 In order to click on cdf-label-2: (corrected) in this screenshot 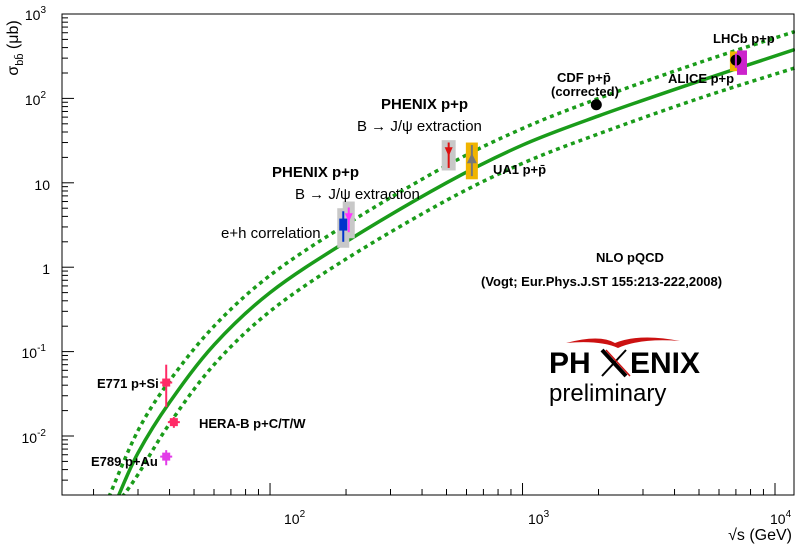, I will do `click(585, 91)`.